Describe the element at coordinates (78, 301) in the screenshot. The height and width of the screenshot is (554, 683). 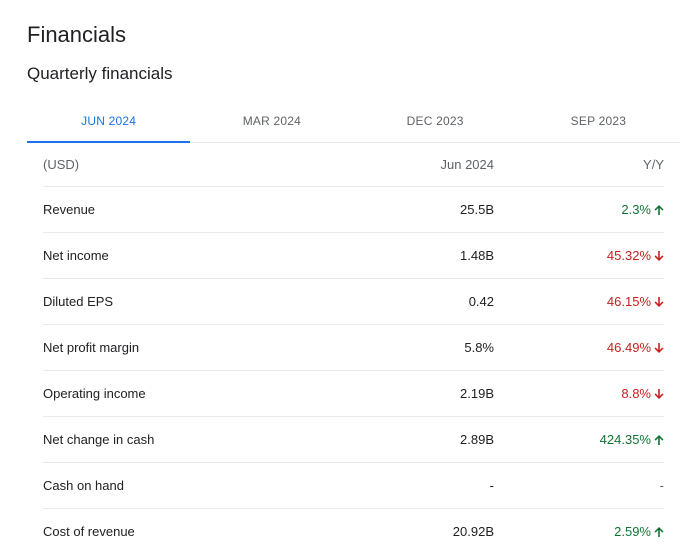
I see `metric-label: Diluted EPS` at that location.